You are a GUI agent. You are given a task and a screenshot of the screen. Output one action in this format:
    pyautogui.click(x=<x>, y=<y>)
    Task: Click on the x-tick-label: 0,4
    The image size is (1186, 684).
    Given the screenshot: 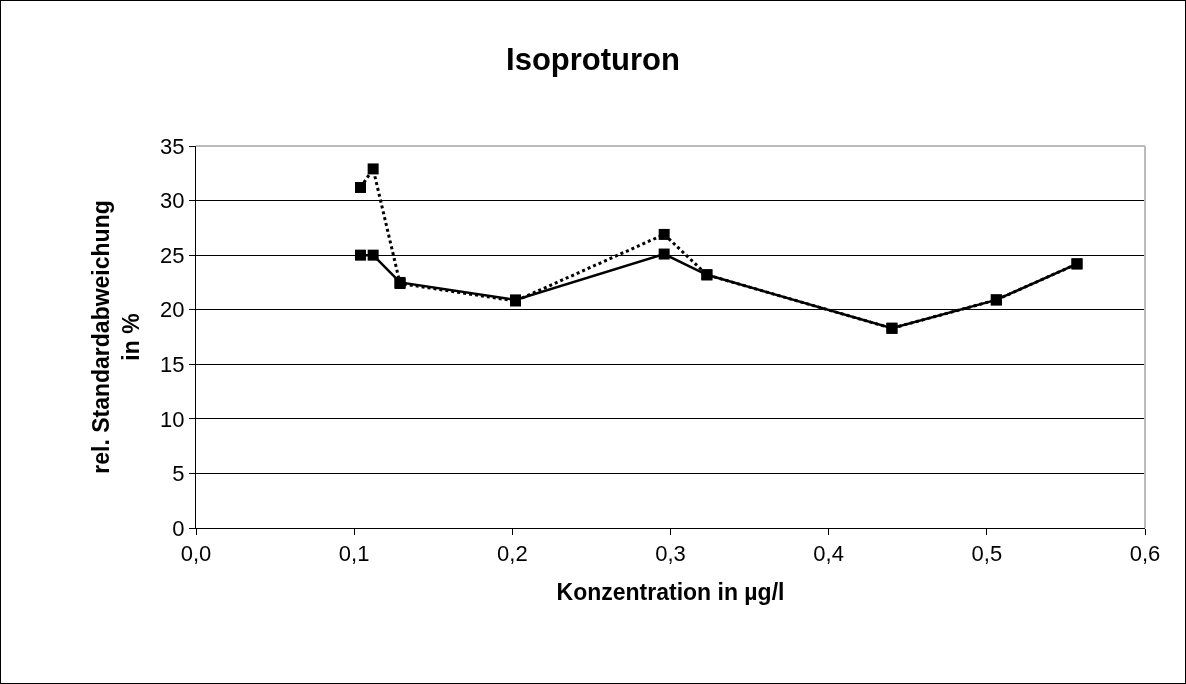 What is the action you would take?
    pyautogui.click(x=828, y=554)
    